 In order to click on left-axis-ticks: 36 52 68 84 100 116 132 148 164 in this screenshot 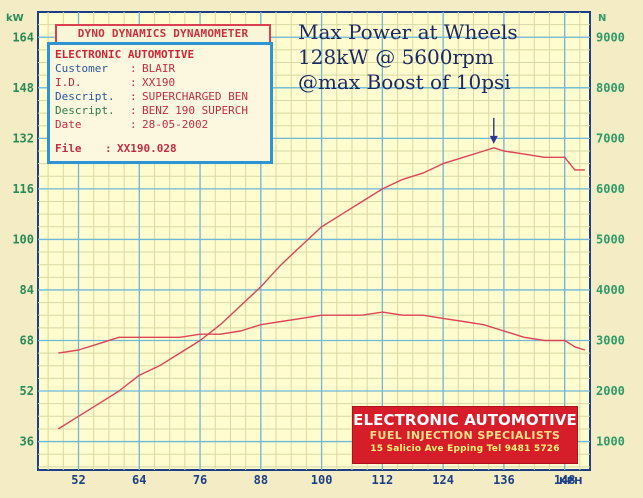, I will do `click(23, 239)`.